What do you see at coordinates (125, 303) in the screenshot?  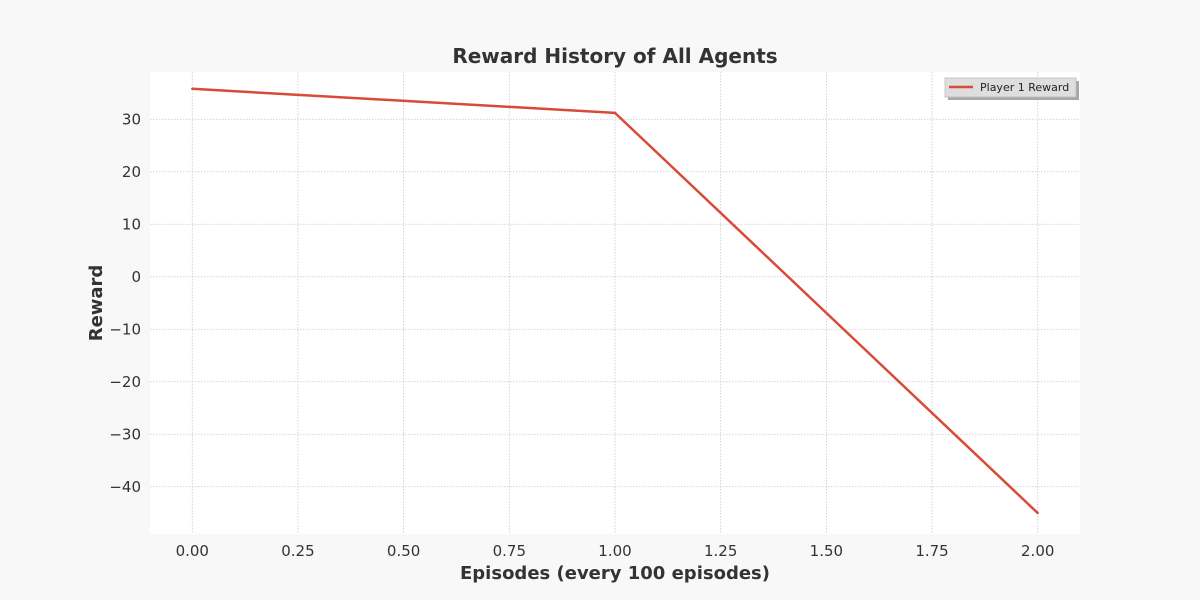 I see `y-axis-ticks: 30 20 10 0 −10 −20 −30 −40` at bounding box center [125, 303].